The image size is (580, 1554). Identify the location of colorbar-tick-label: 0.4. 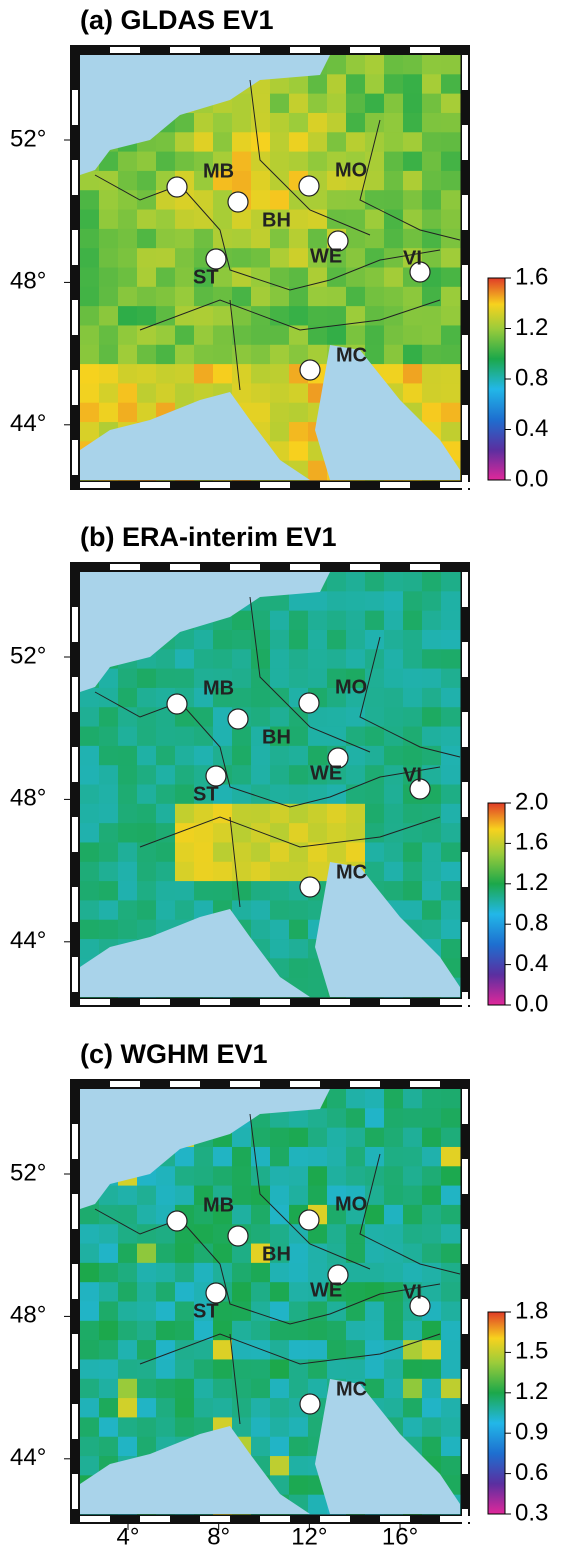
(531, 428).